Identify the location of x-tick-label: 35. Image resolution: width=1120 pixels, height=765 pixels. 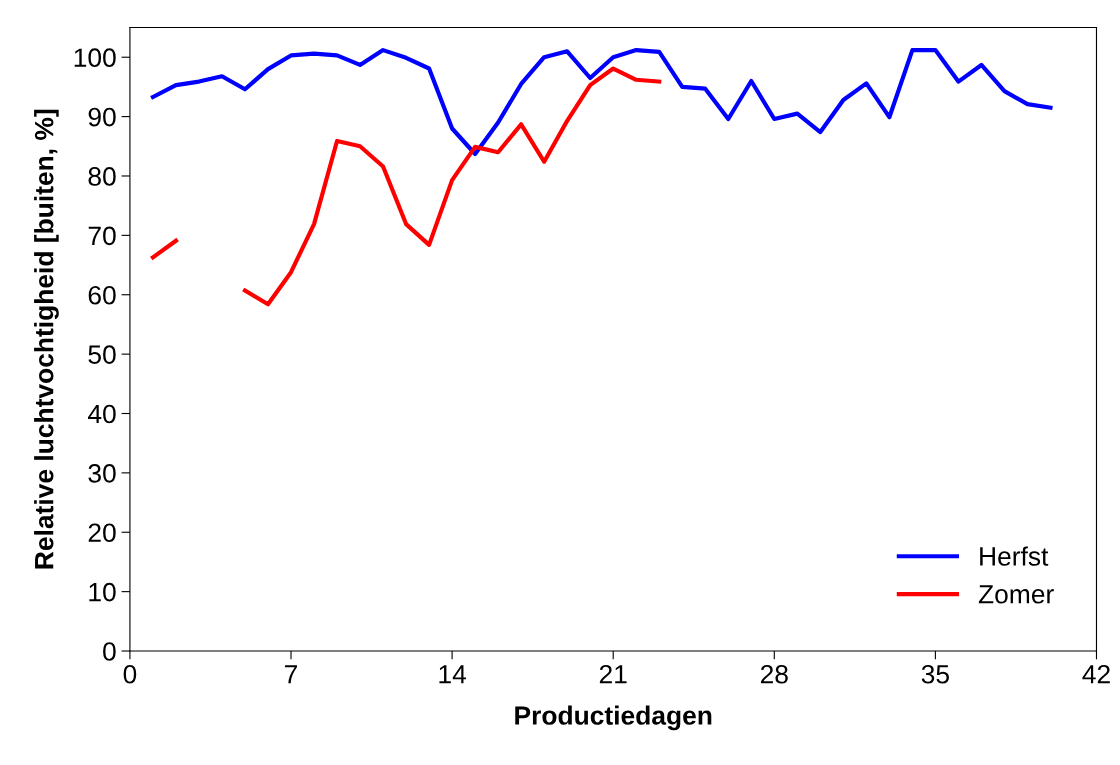
(935, 674).